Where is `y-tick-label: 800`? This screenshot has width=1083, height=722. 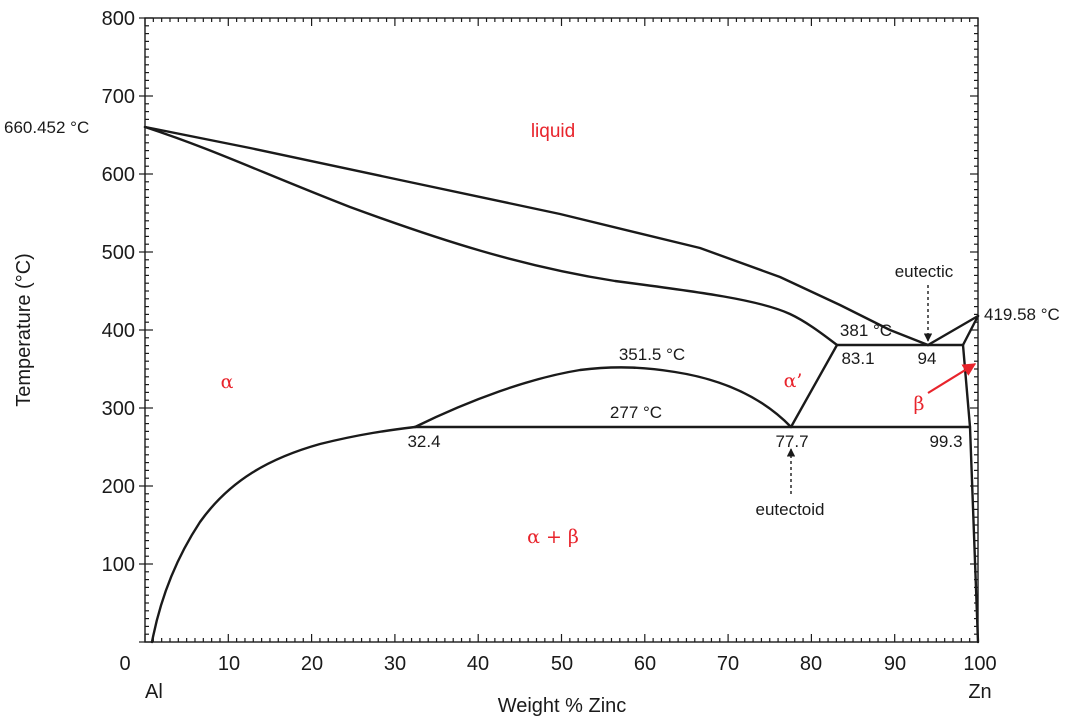
y-tick-label: 800 is located at coordinates (118, 19).